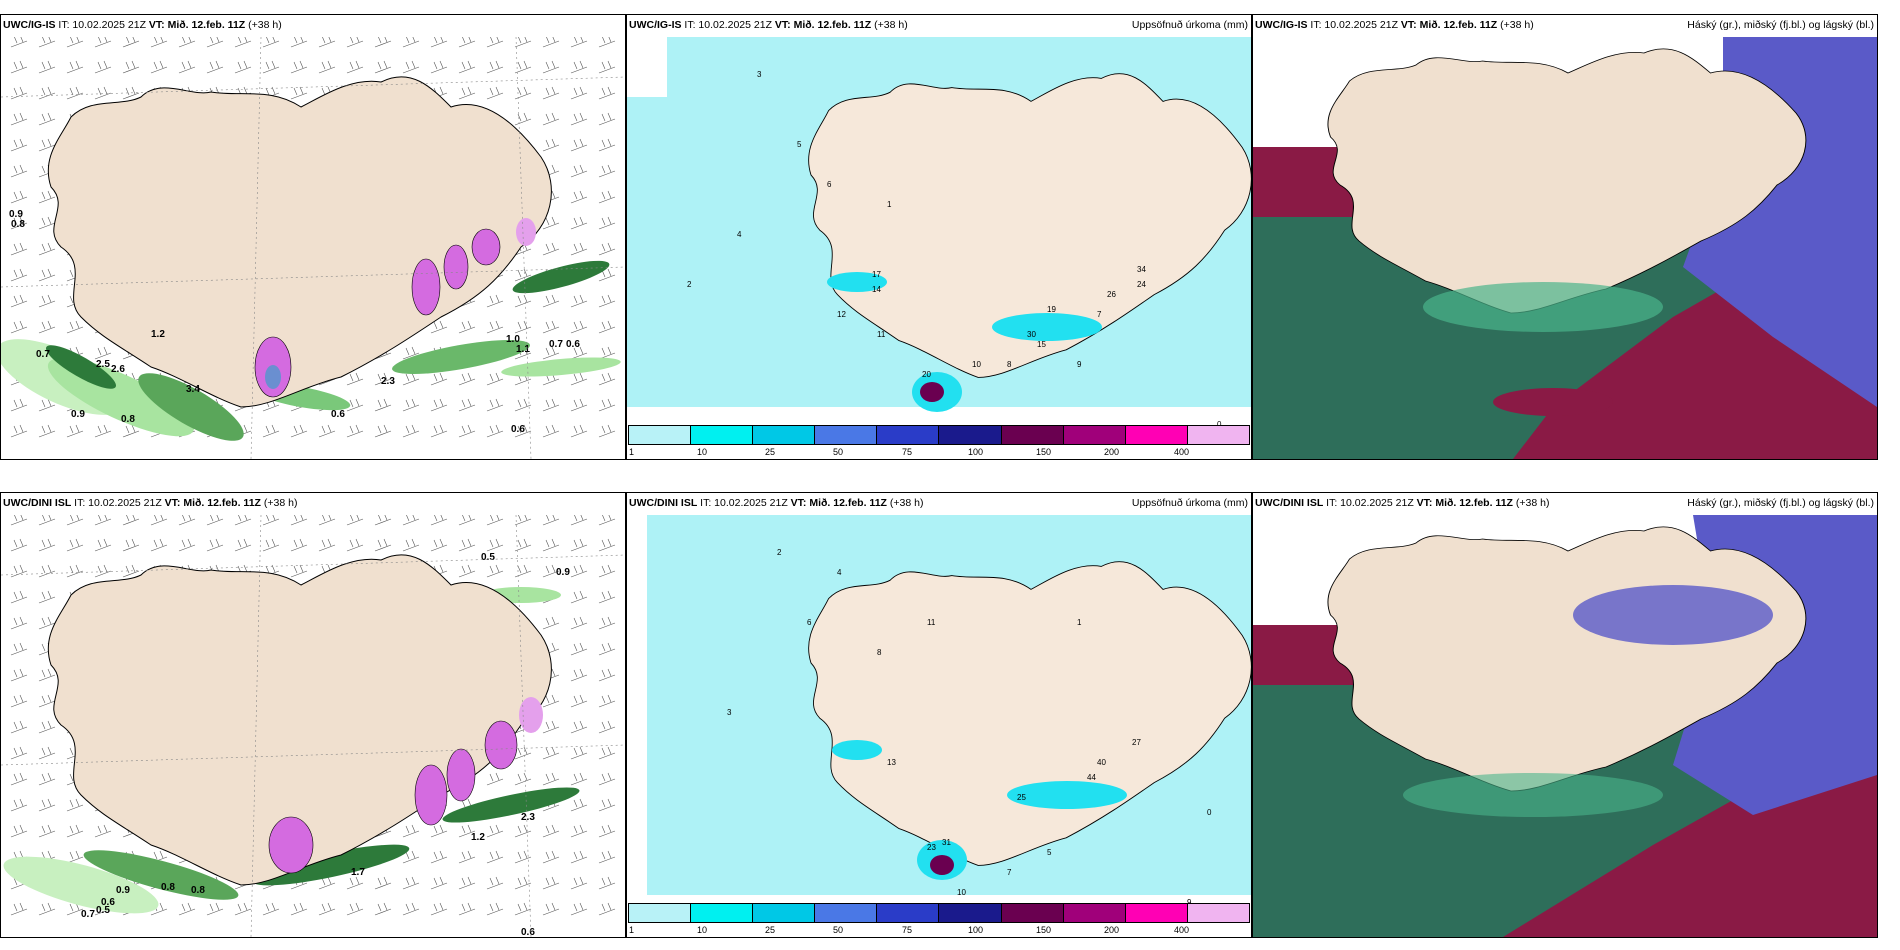 This screenshot has width=1900, height=950. Describe the element at coordinates (1565, 726) in the screenshot. I see `map-clouds` at that location.